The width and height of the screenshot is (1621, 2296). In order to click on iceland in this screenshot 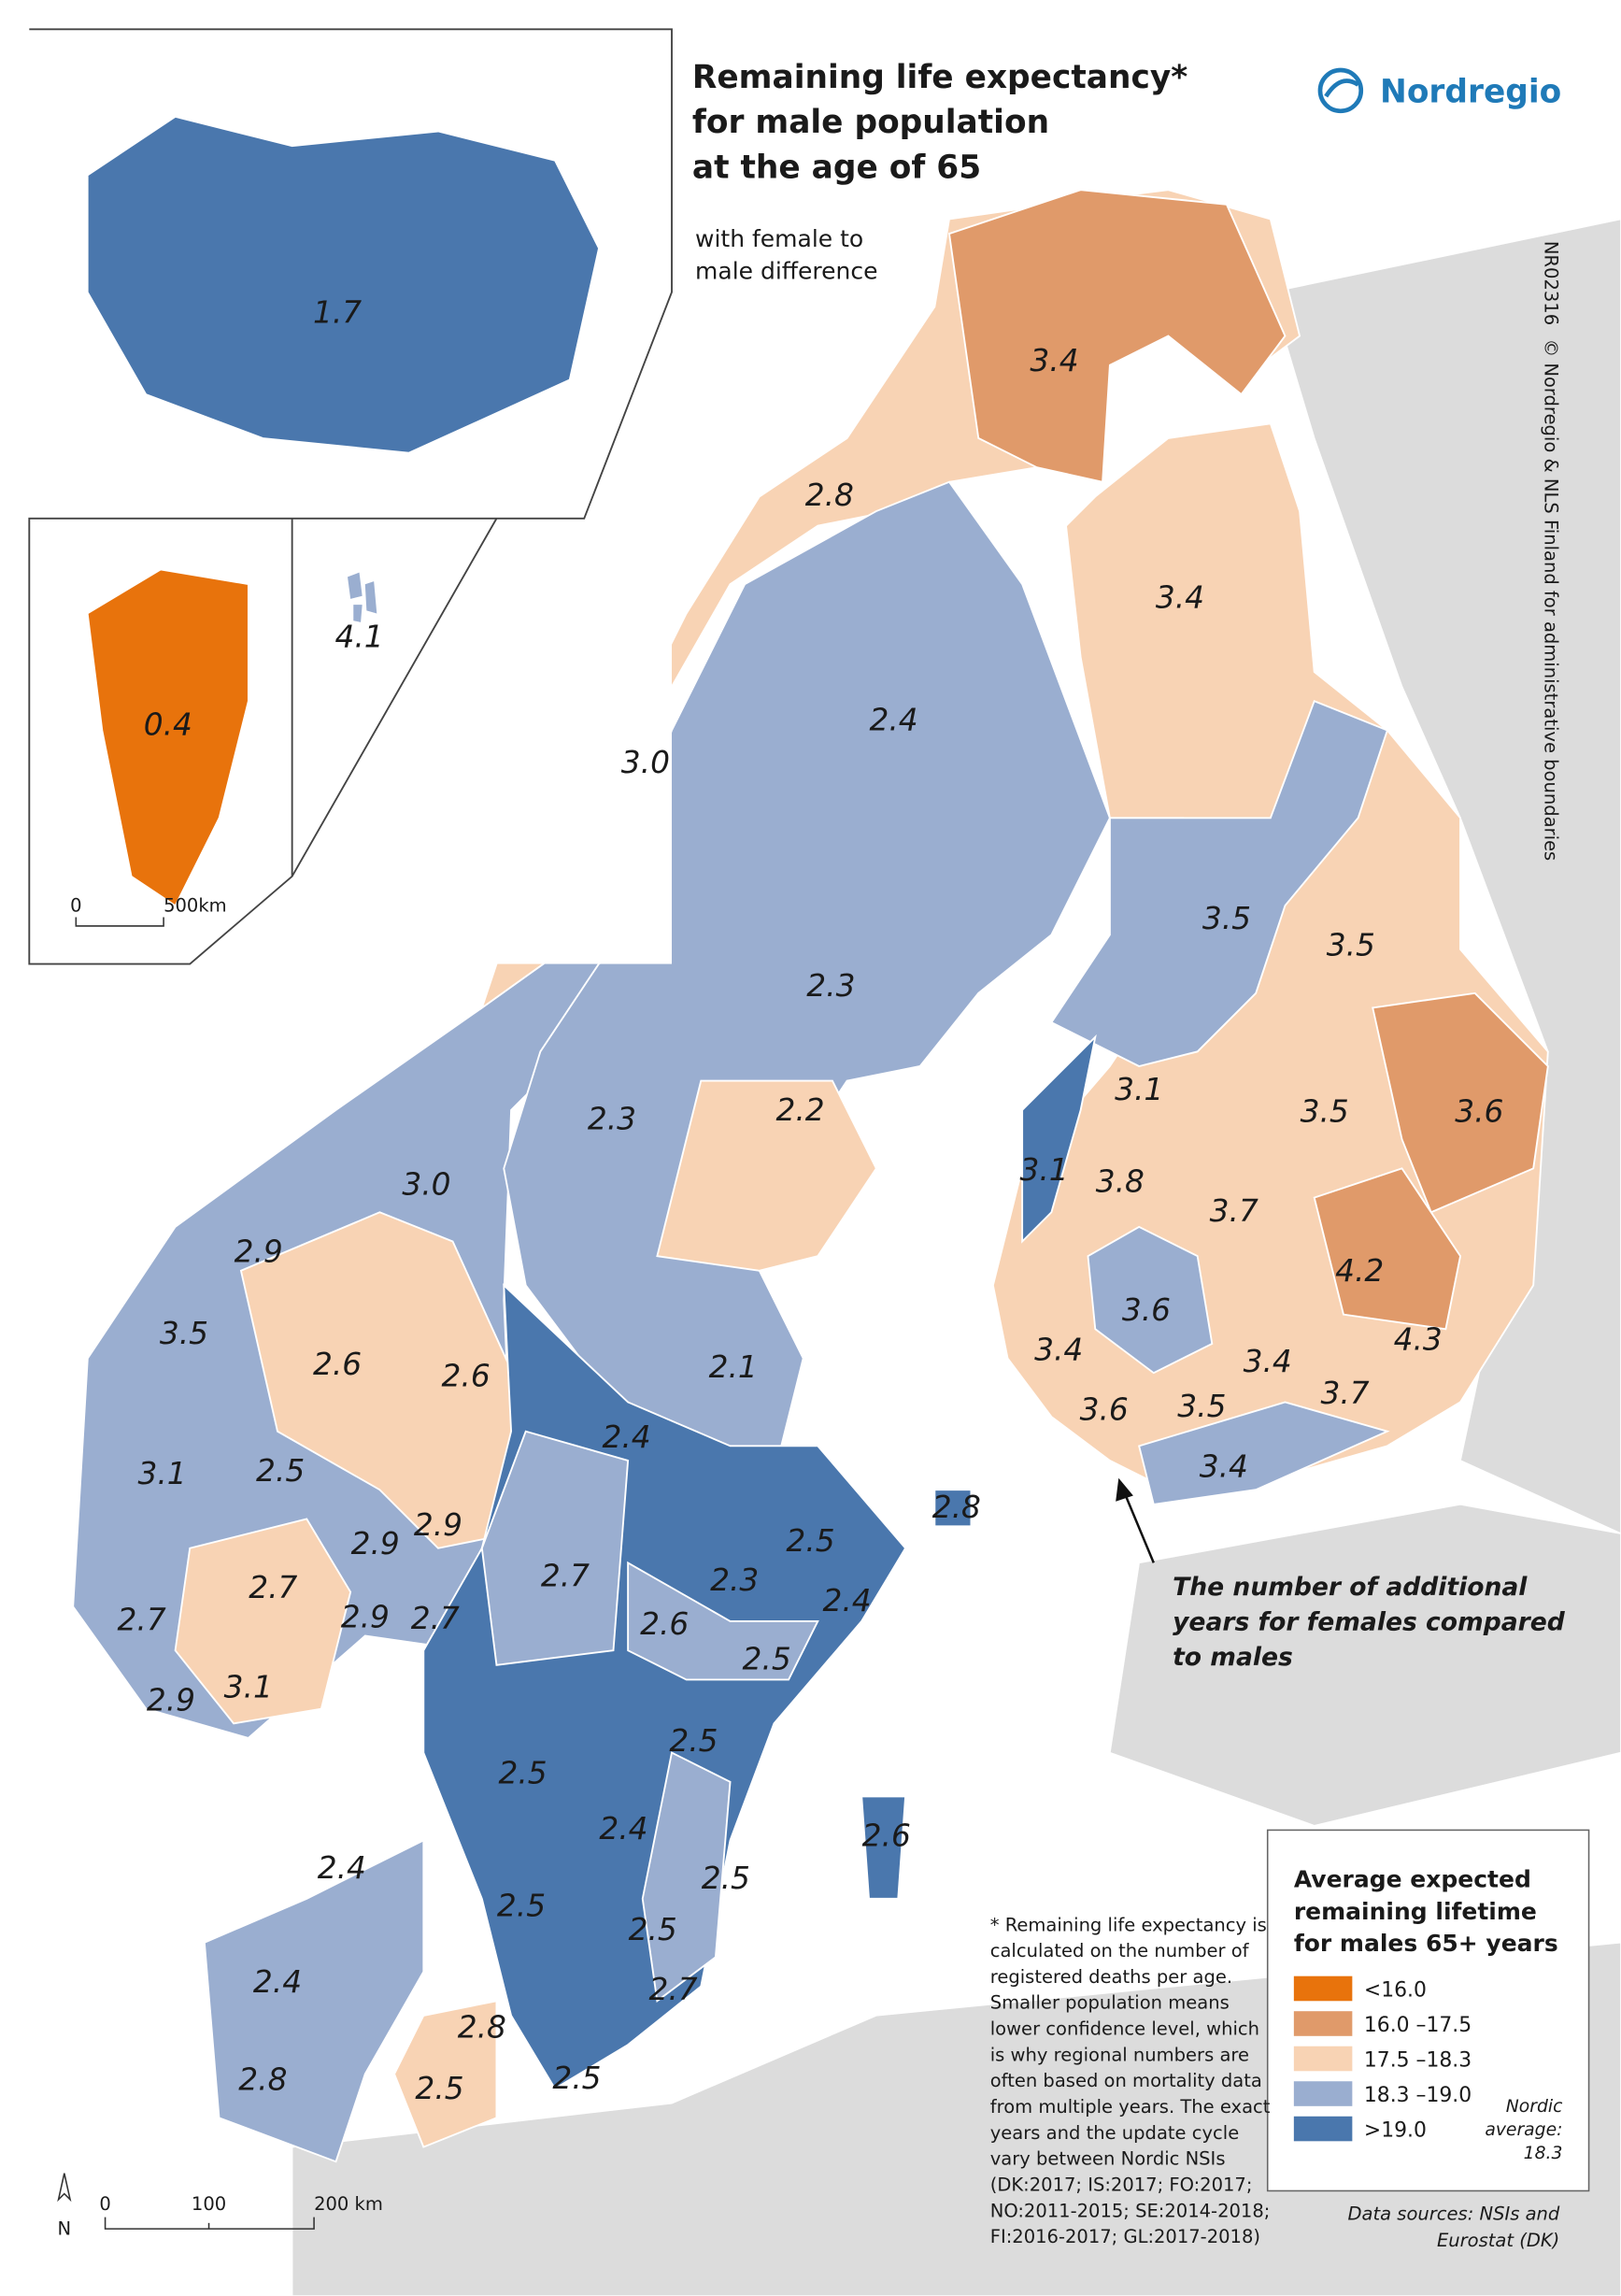, I will do `click(343, 285)`.